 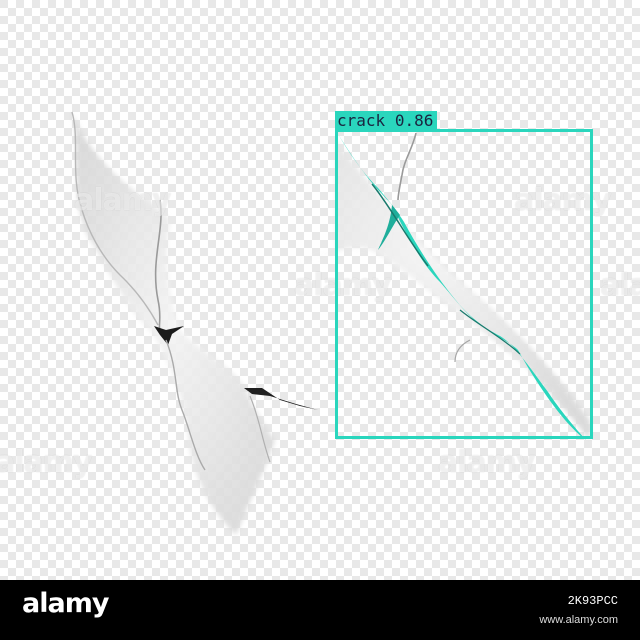 I want to click on alamy-logo: alamy, so click(x=65, y=603).